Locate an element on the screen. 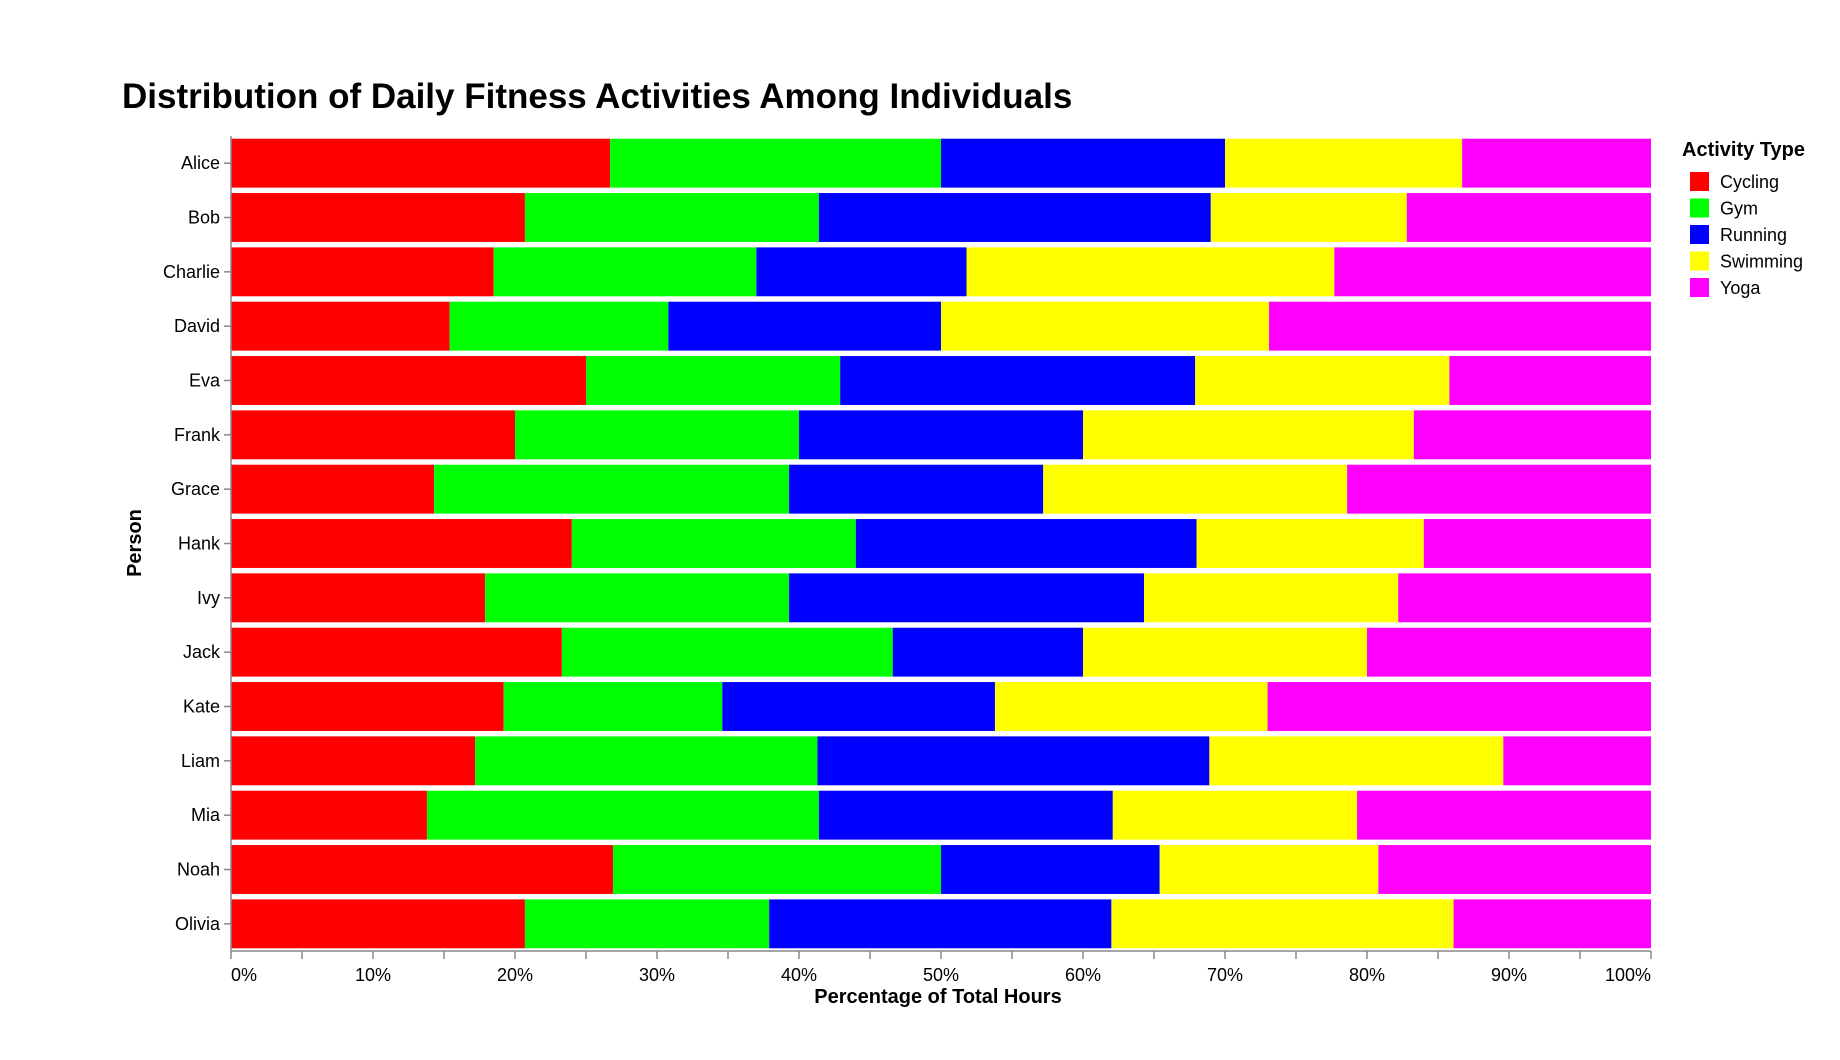 The width and height of the screenshot is (1840, 1060). y-tick-label: Olivia is located at coordinates (198, 924).